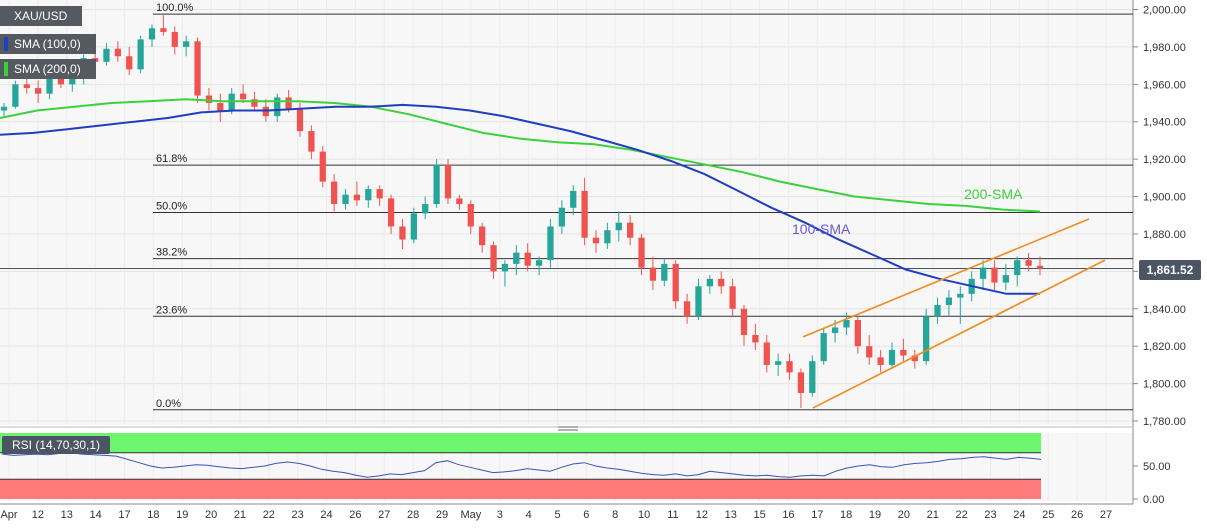 The width and height of the screenshot is (1207, 531). Describe the element at coordinates (821, 229) in the screenshot. I see `annotation-100-sma: 100-SMA` at that location.